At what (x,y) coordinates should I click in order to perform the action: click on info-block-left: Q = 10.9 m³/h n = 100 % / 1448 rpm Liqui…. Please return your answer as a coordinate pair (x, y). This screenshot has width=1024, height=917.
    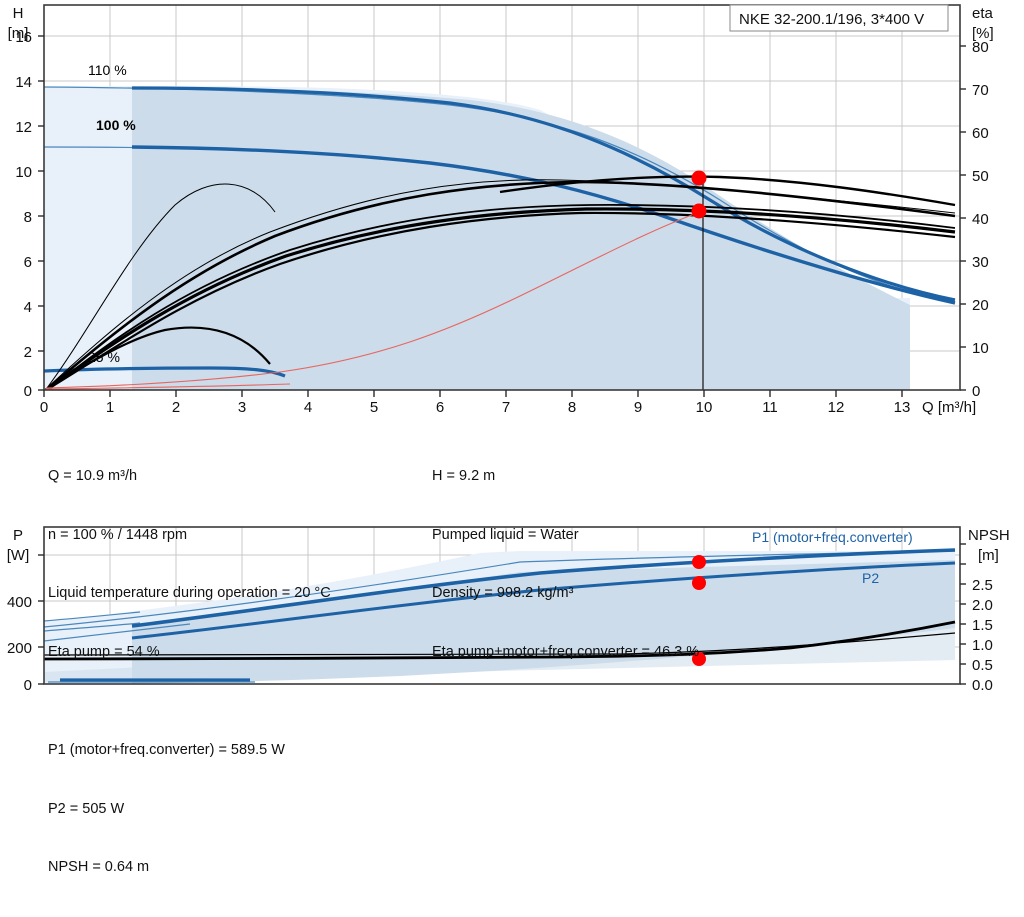
    Looking at the image, I should click on (189, 564).